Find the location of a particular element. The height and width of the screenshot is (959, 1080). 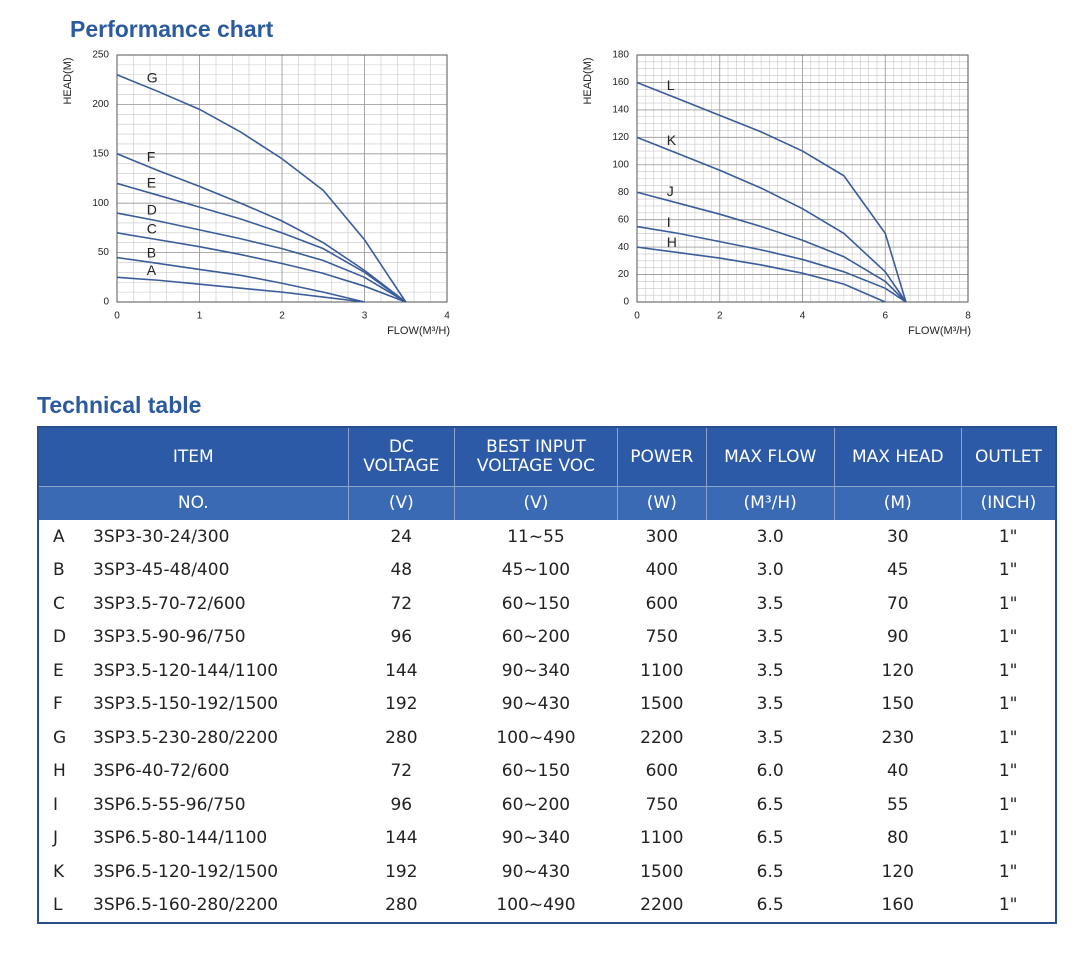

y-tick-label: 120 is located at coordinates (620, 137).